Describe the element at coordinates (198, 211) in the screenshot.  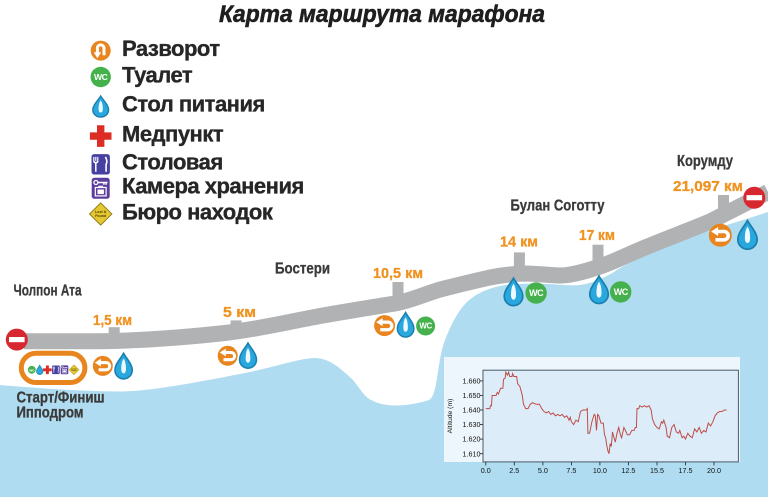
I see `svg-text: Бюро находок` at that location.